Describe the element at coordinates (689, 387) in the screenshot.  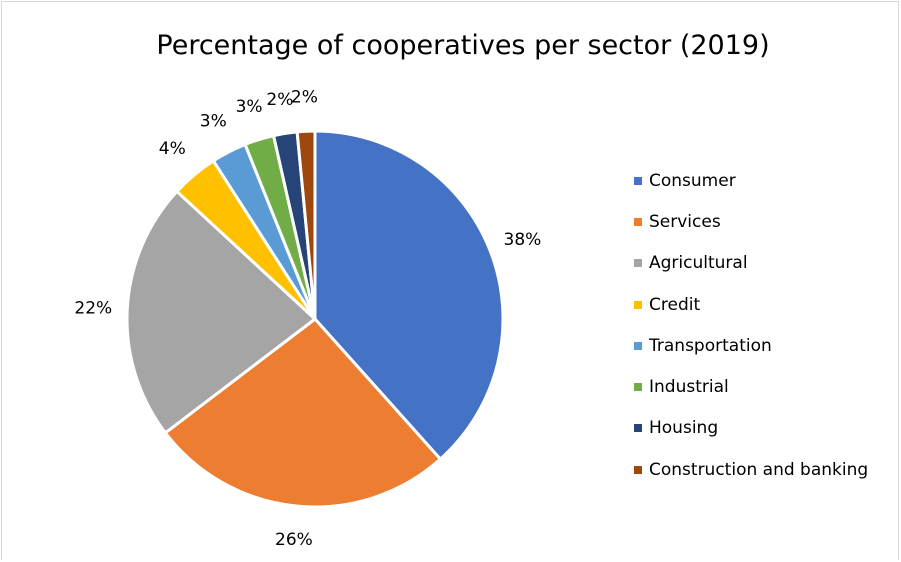
I see `legend-label: Industrial` at that location.